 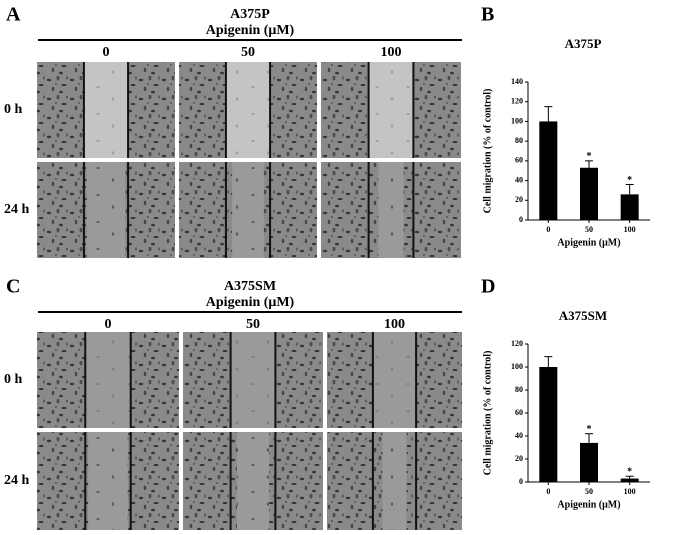 What do you see at coordinates (583, 315) in the screenshot?
I see `chart-title: A375SM` at bounding box center [583, 315].